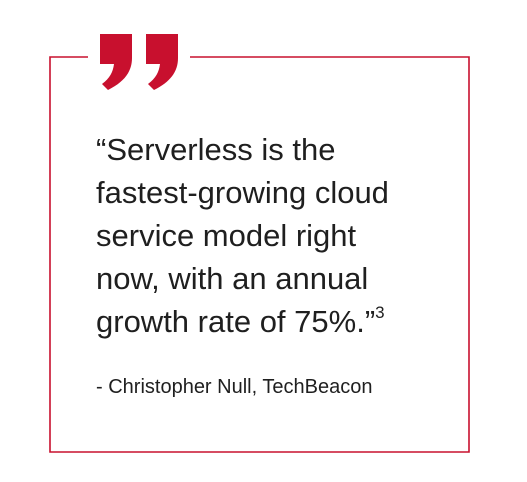 This screenshot has width=527, height=482. I want to click on quote-line-text: fastest-growing cloud, so click(242, 192).